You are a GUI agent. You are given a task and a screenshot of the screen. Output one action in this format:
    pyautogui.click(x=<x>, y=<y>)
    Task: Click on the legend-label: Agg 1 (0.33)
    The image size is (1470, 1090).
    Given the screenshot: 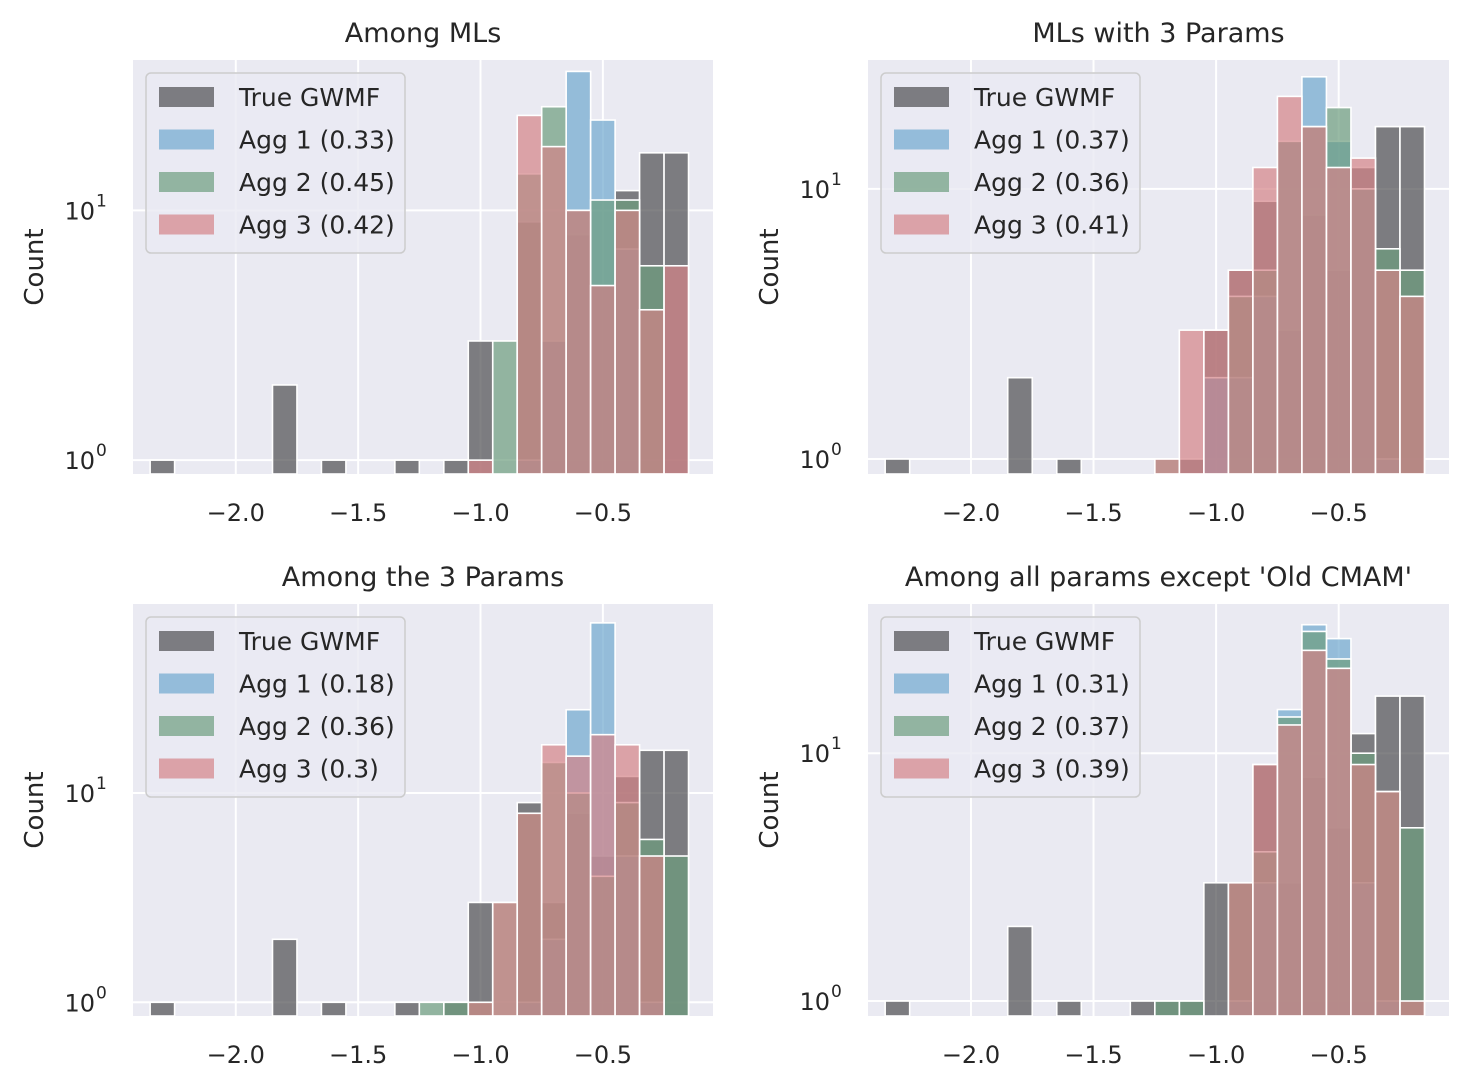 What is the action you would take?
    pyautogui.click(x=317, y=140)
    